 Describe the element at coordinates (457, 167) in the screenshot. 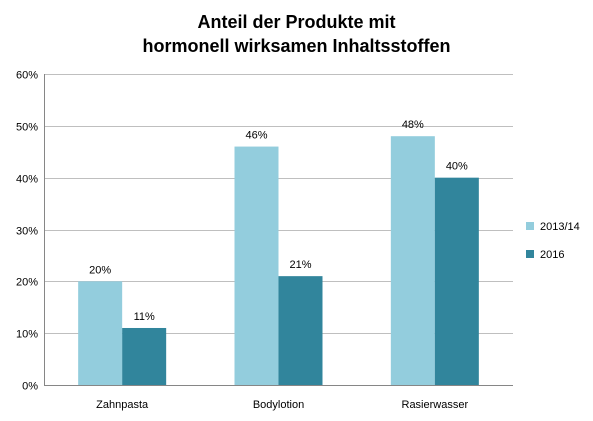

I see `data-label: 40%` at that location.